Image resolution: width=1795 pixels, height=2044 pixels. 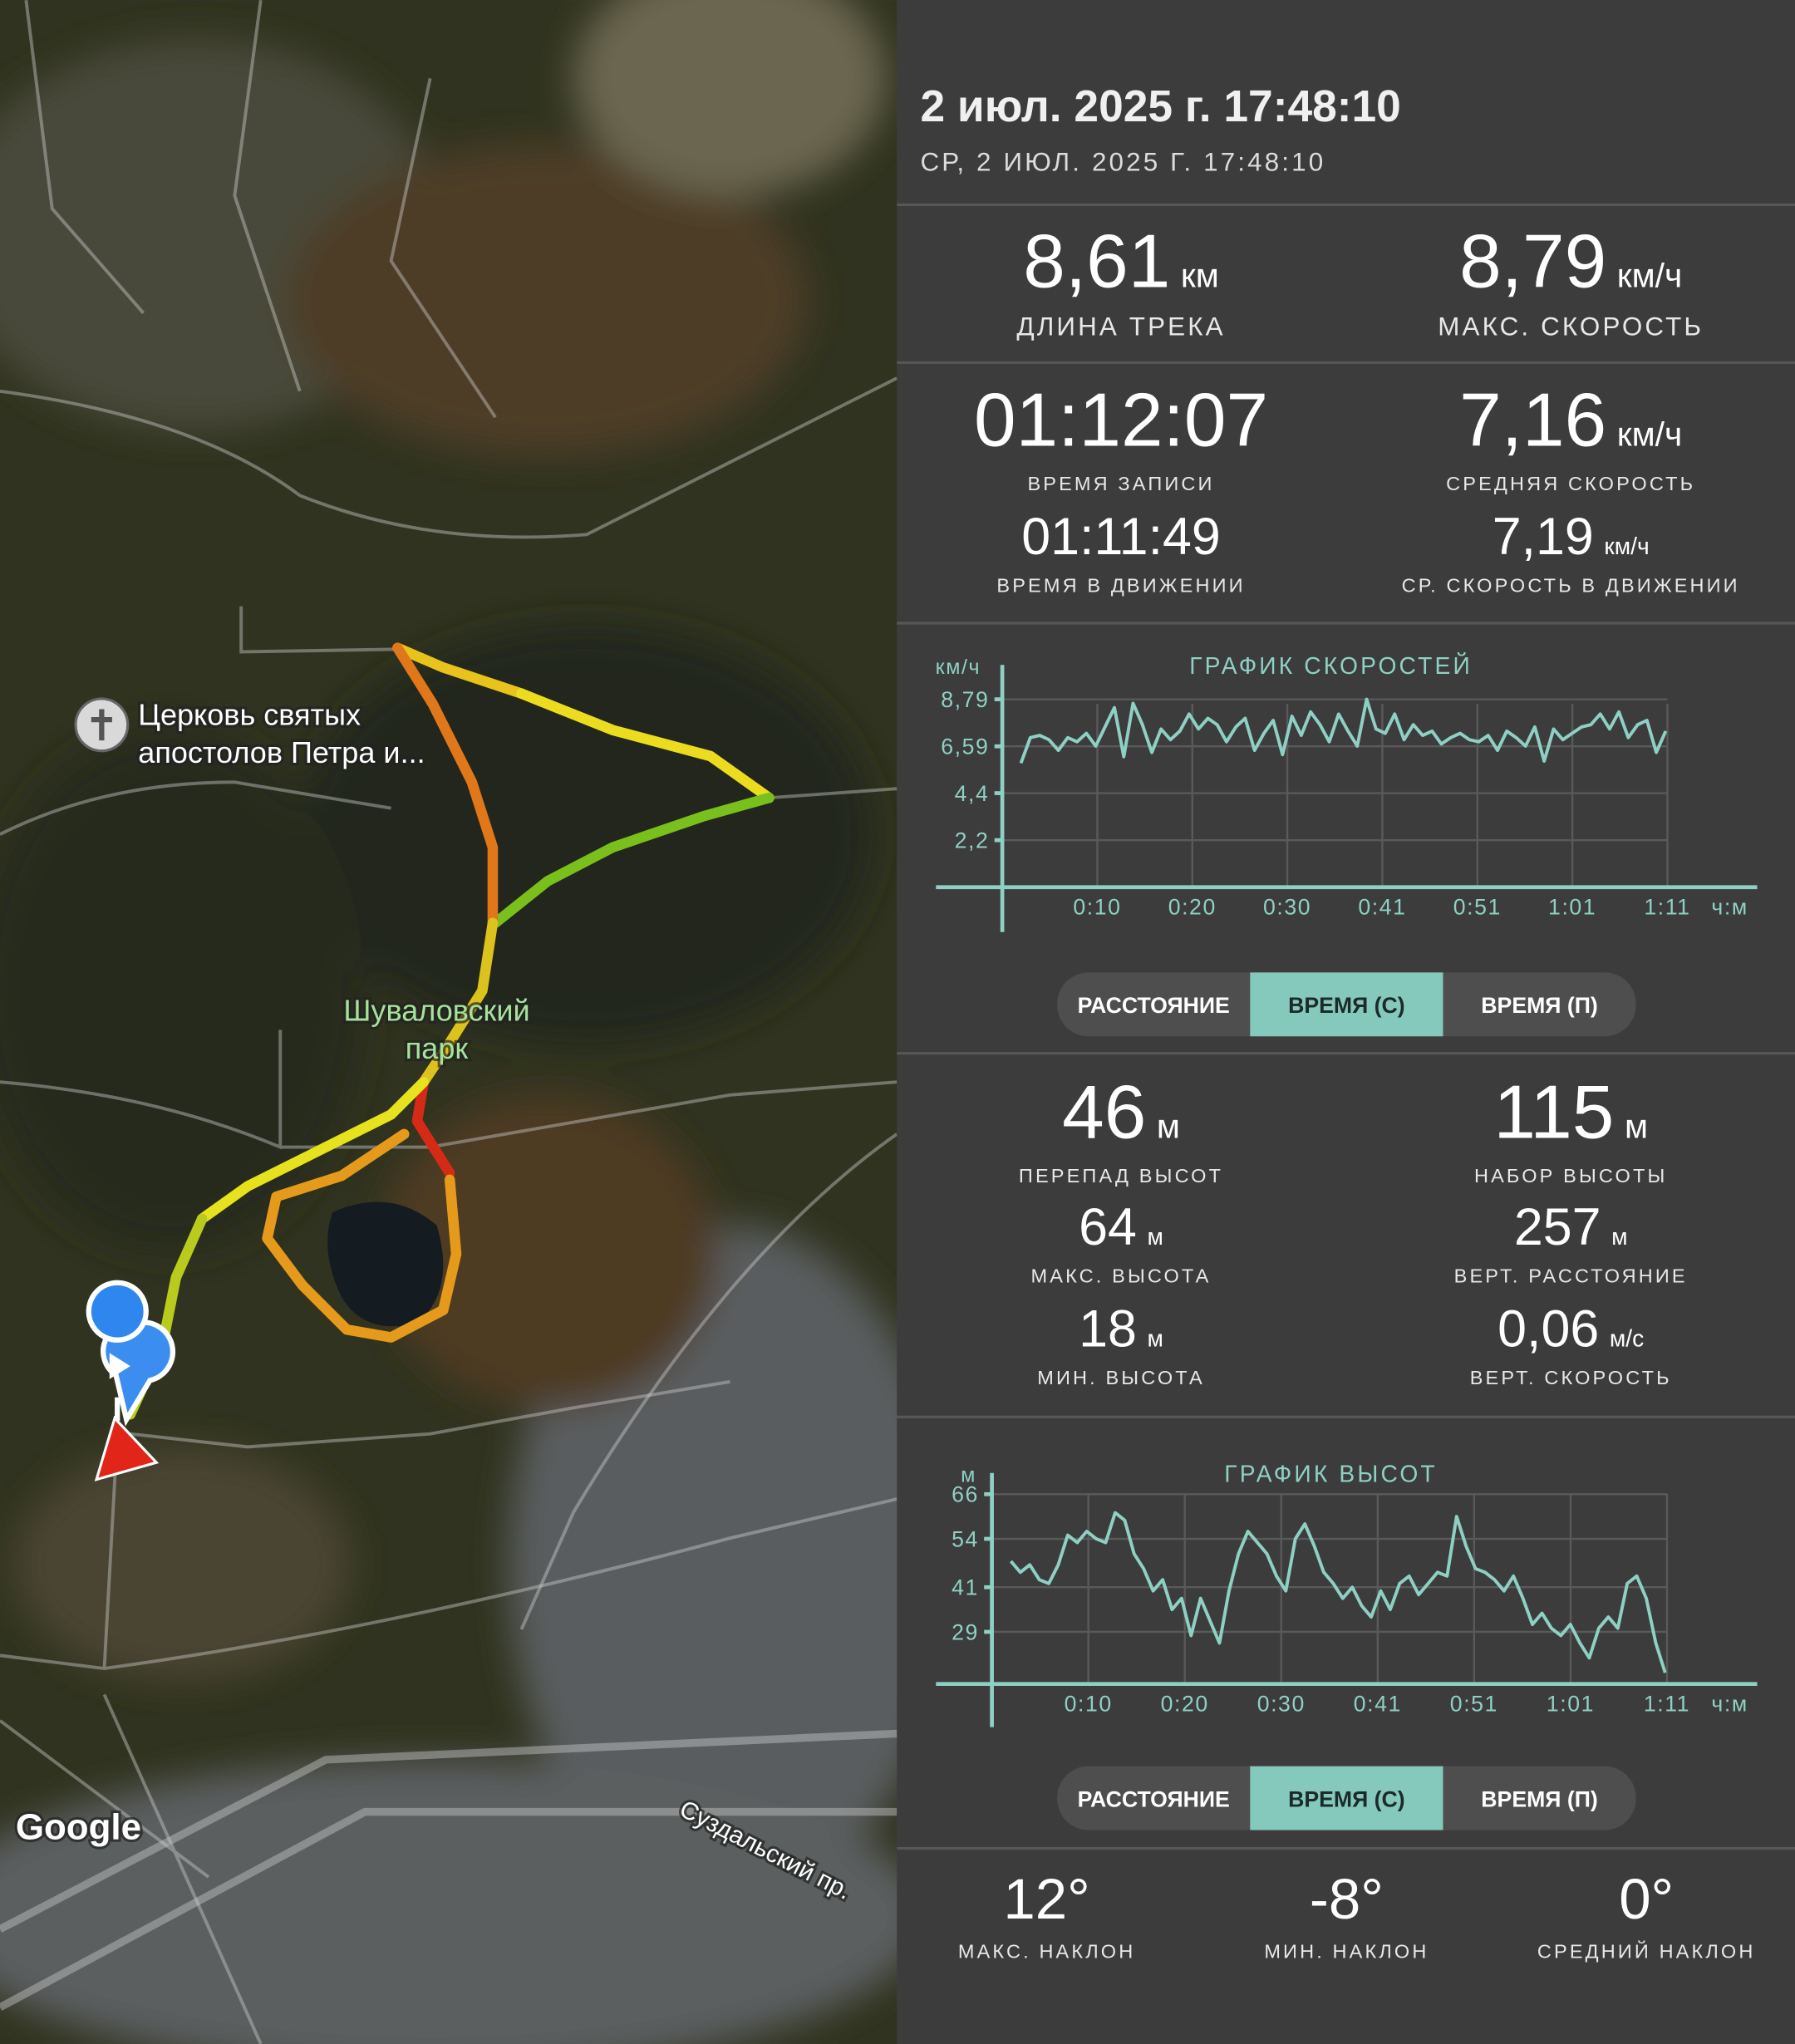 I want to click on stat-value: -8°, so click(x=1347, y=1899).